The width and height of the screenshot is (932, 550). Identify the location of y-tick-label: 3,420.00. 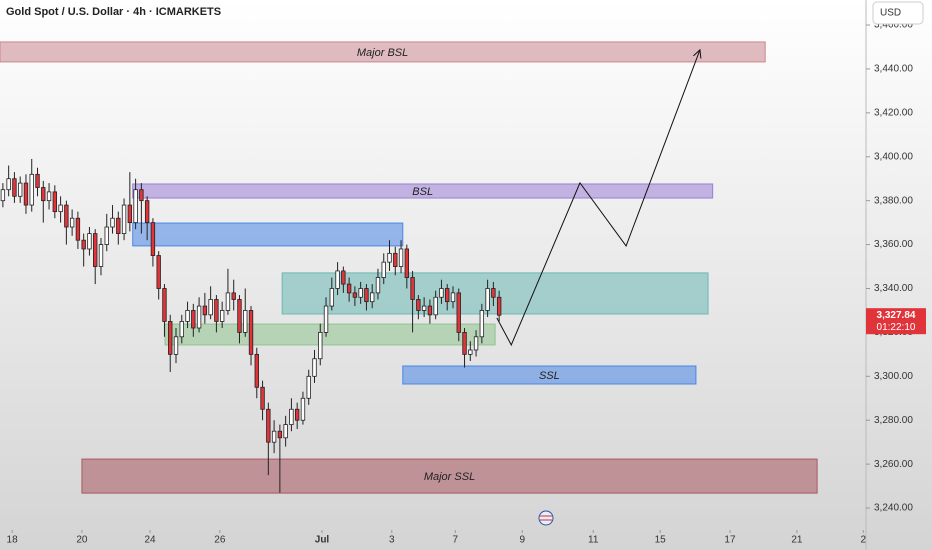
(893, 112).